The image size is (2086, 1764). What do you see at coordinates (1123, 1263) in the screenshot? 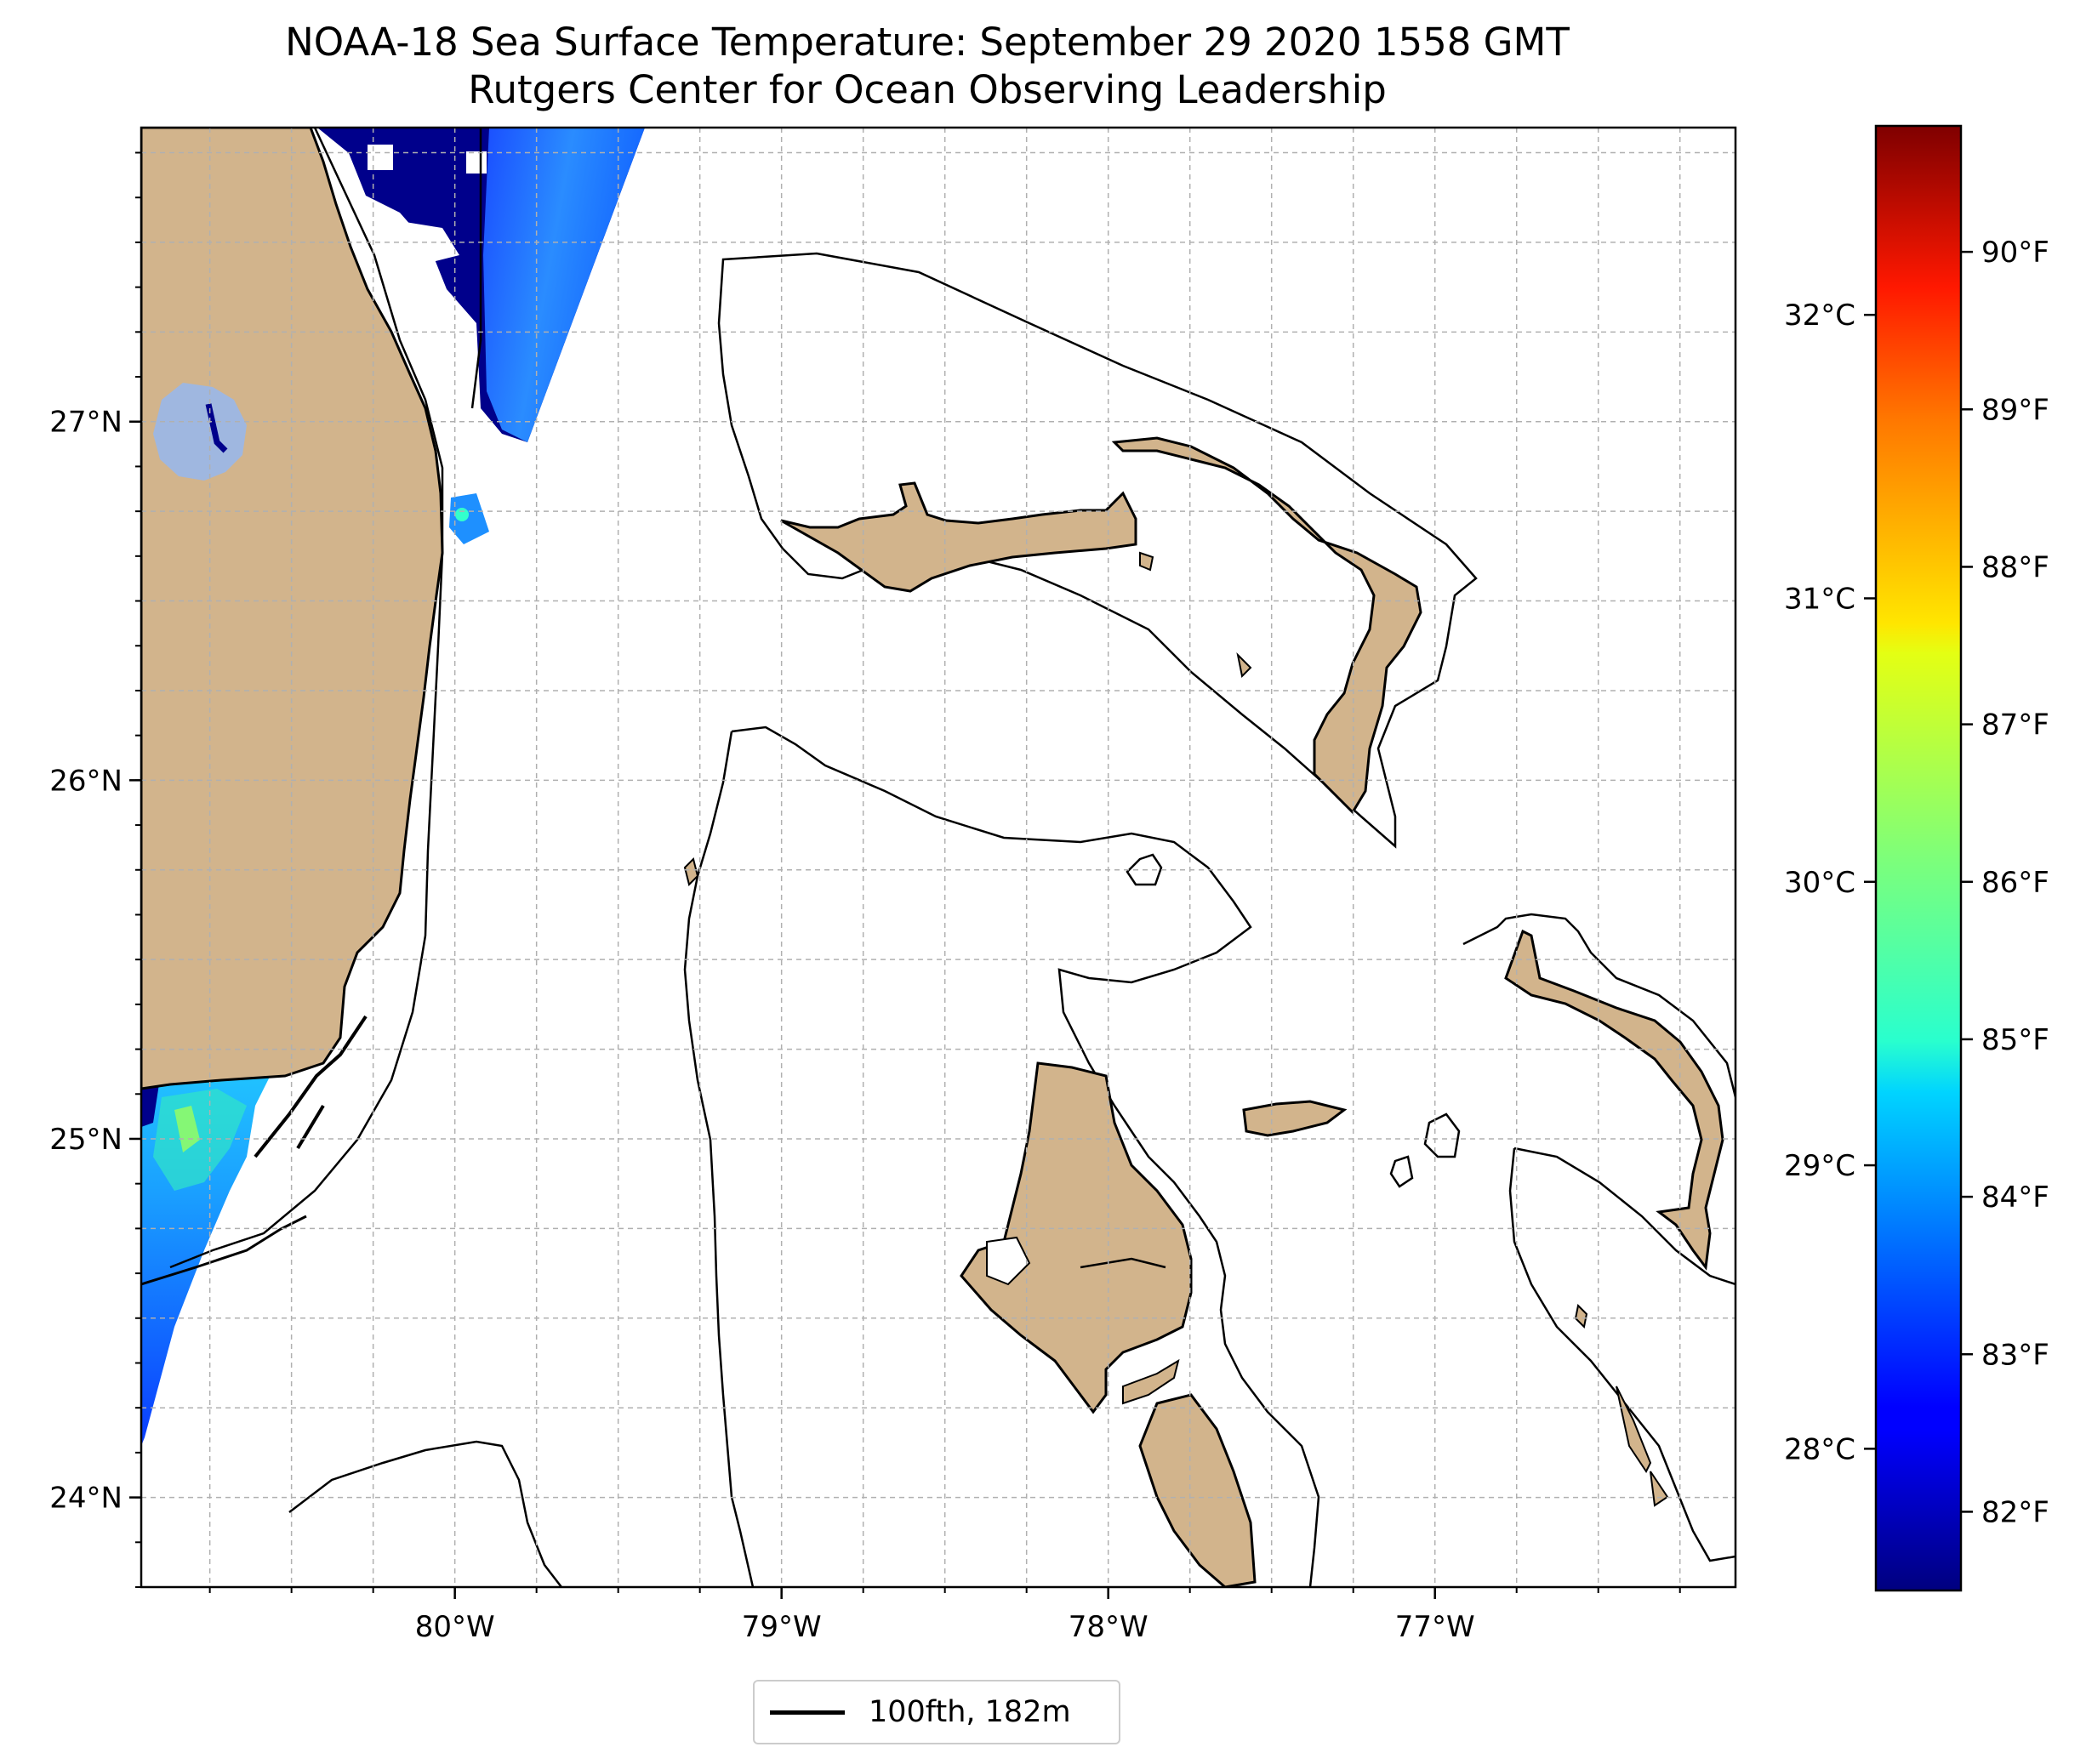
I see `andros-channel` at bounding box center [1123, 1263].